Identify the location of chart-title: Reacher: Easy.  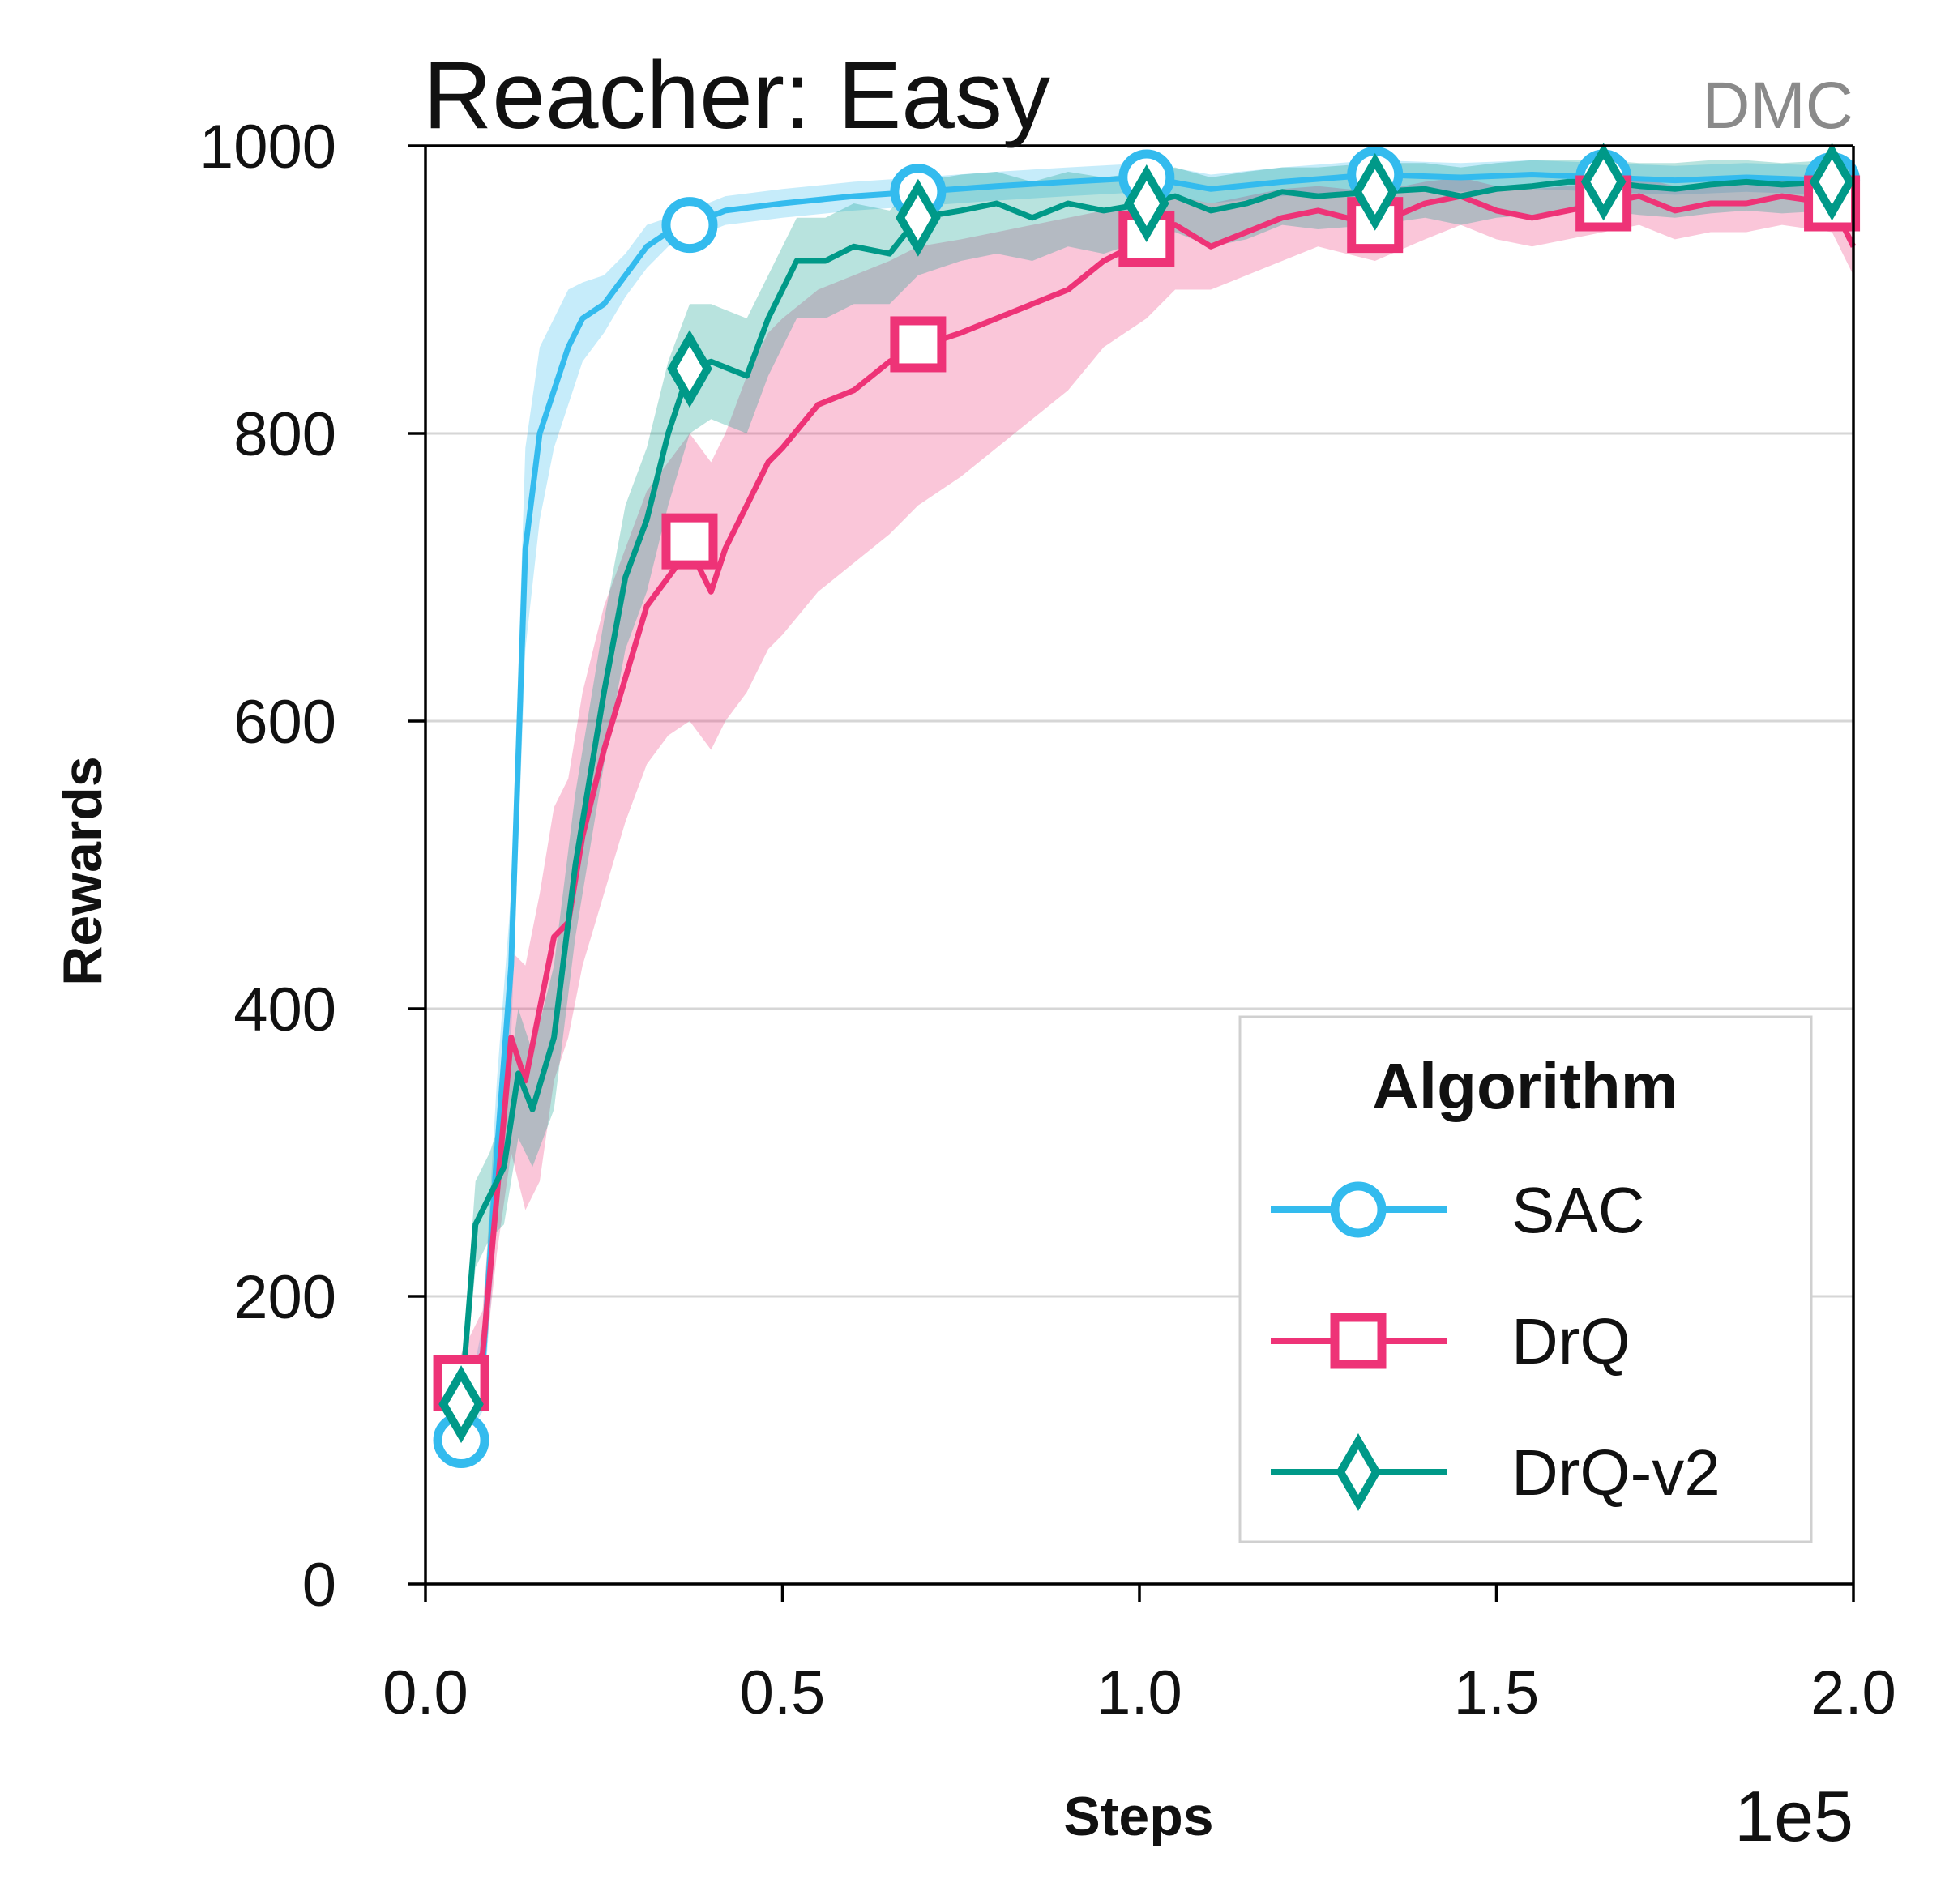
(736, 95).